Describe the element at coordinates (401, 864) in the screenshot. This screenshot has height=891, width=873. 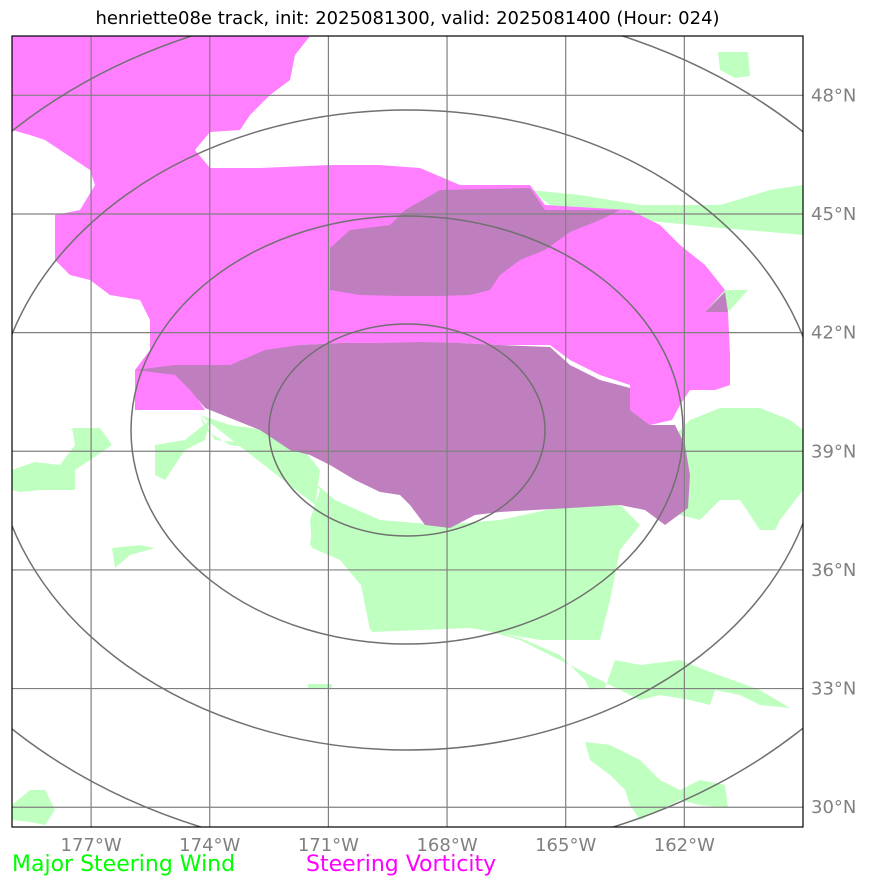
I see `legend-steering-vorticity: Steering Vorticity` at that location.